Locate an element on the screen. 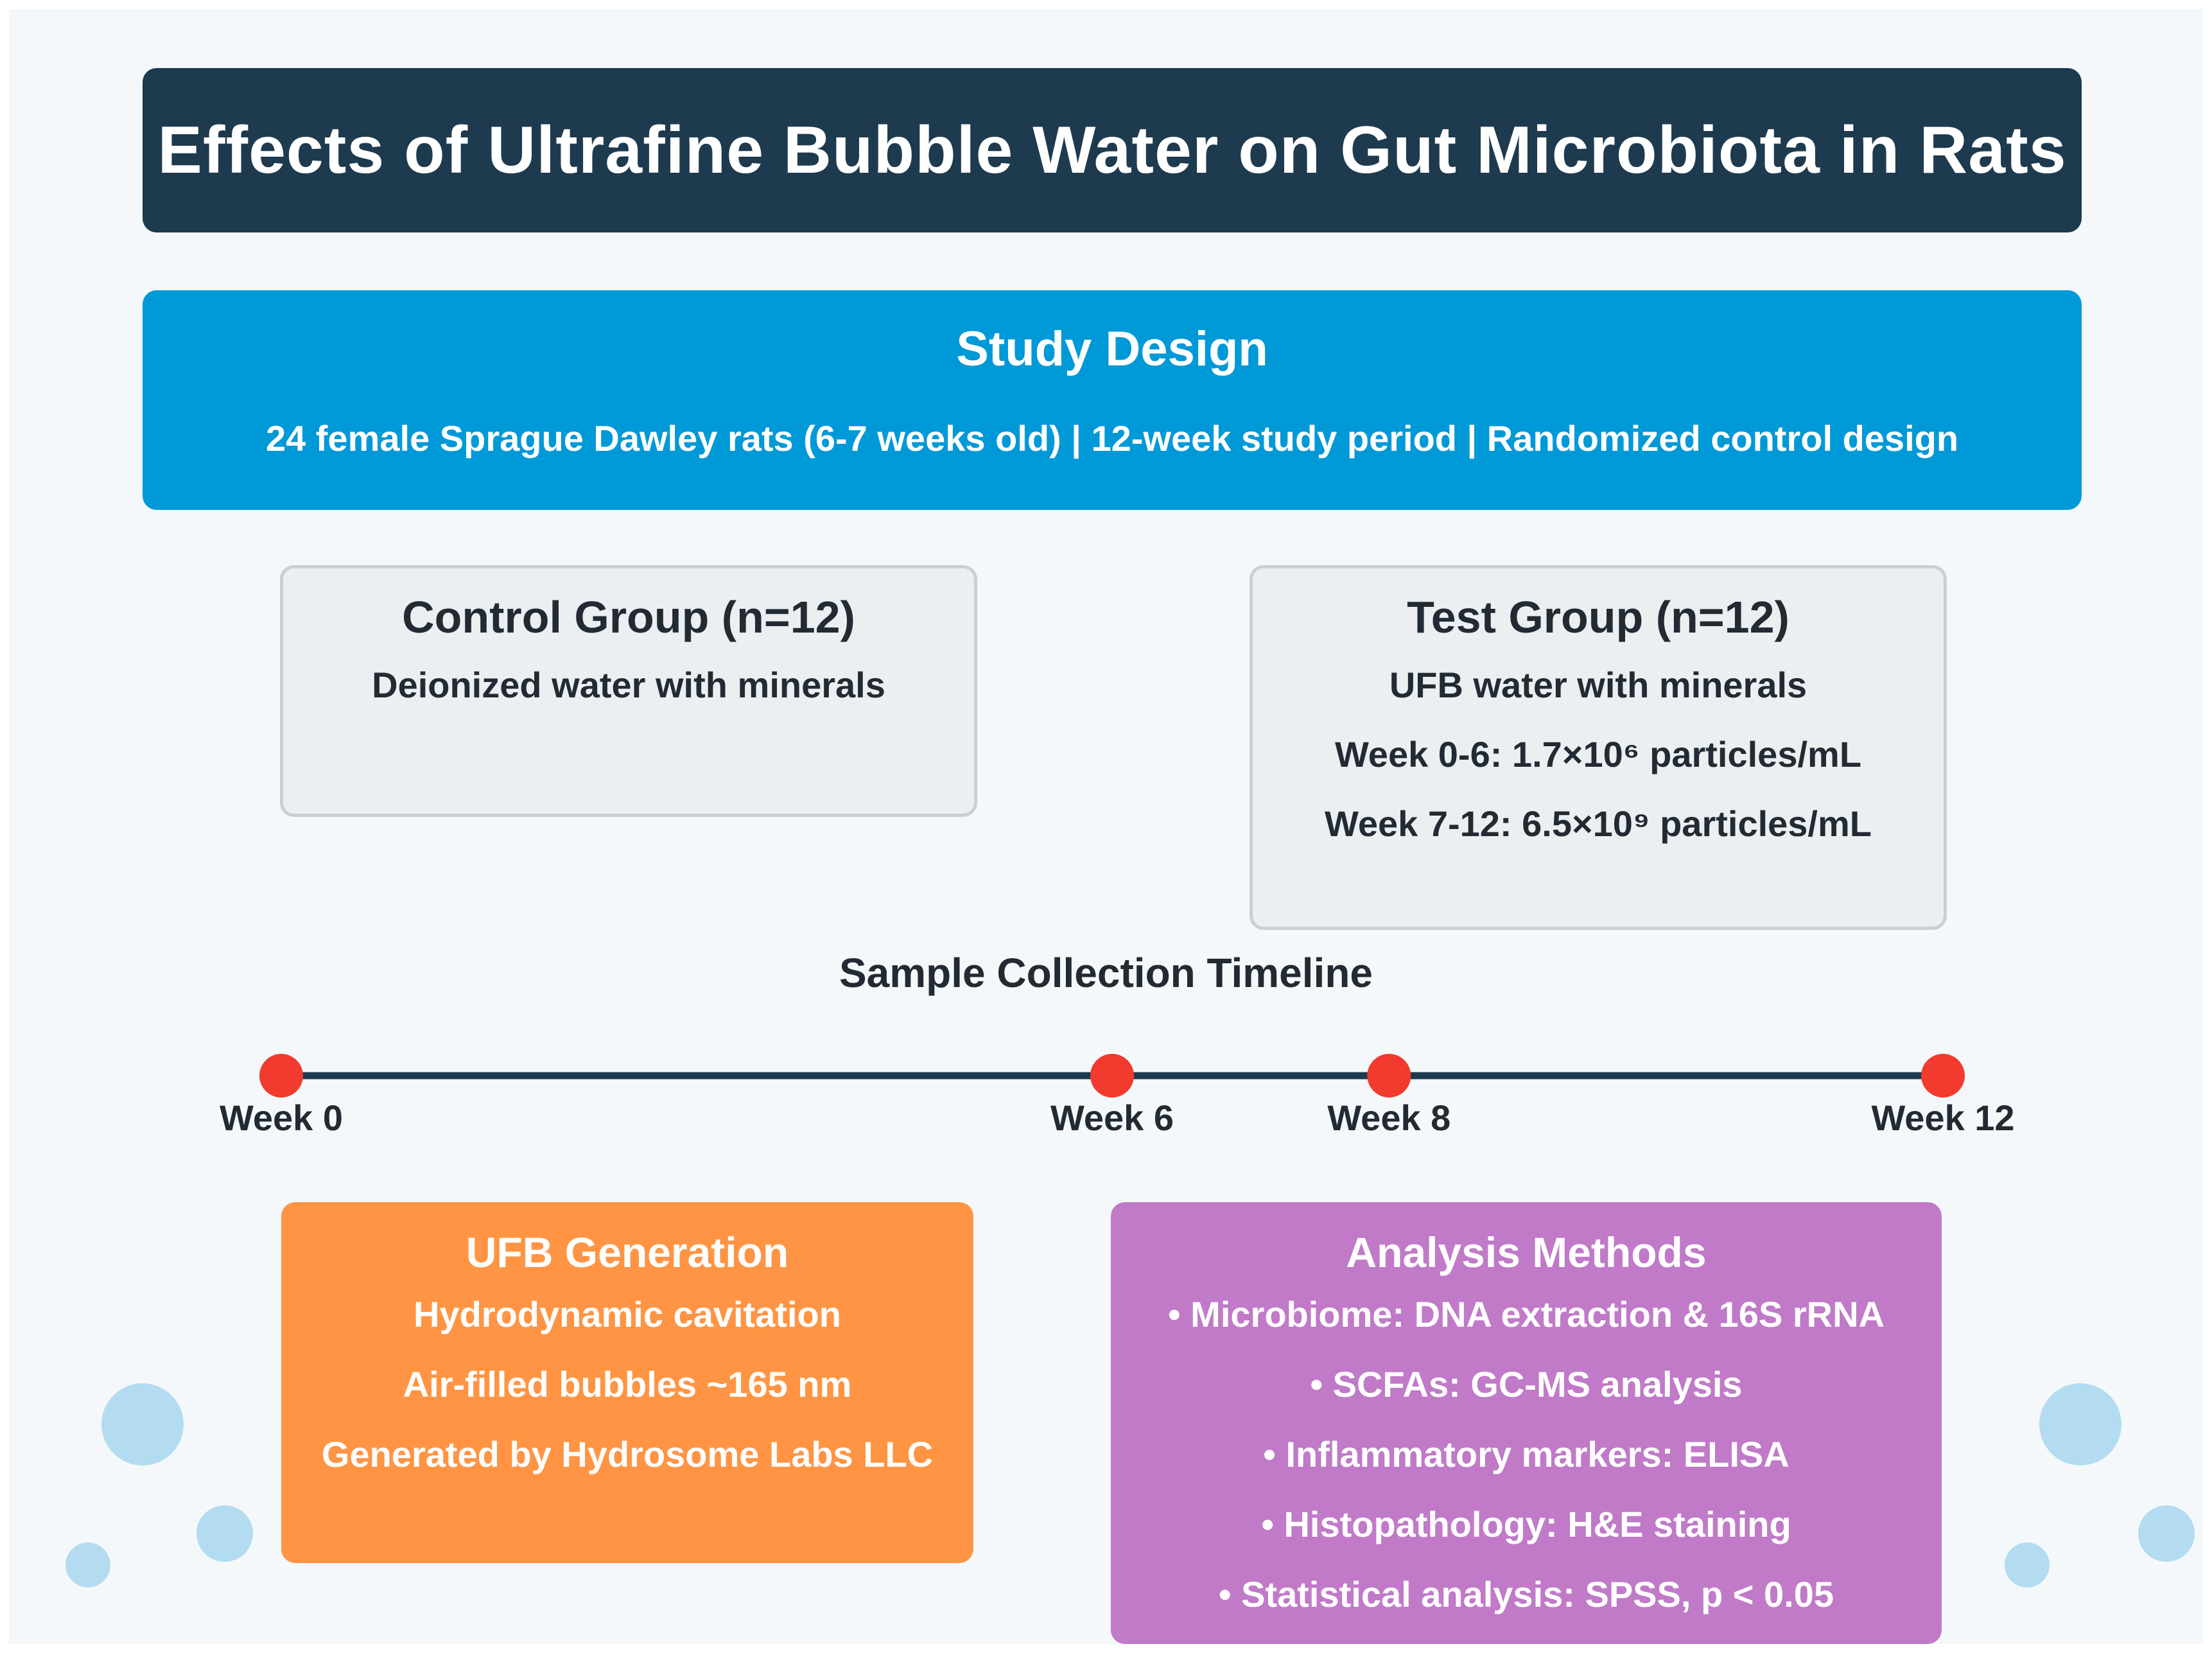  control-group-line: Deionized water with minerals is located at coordinates (628, 685).